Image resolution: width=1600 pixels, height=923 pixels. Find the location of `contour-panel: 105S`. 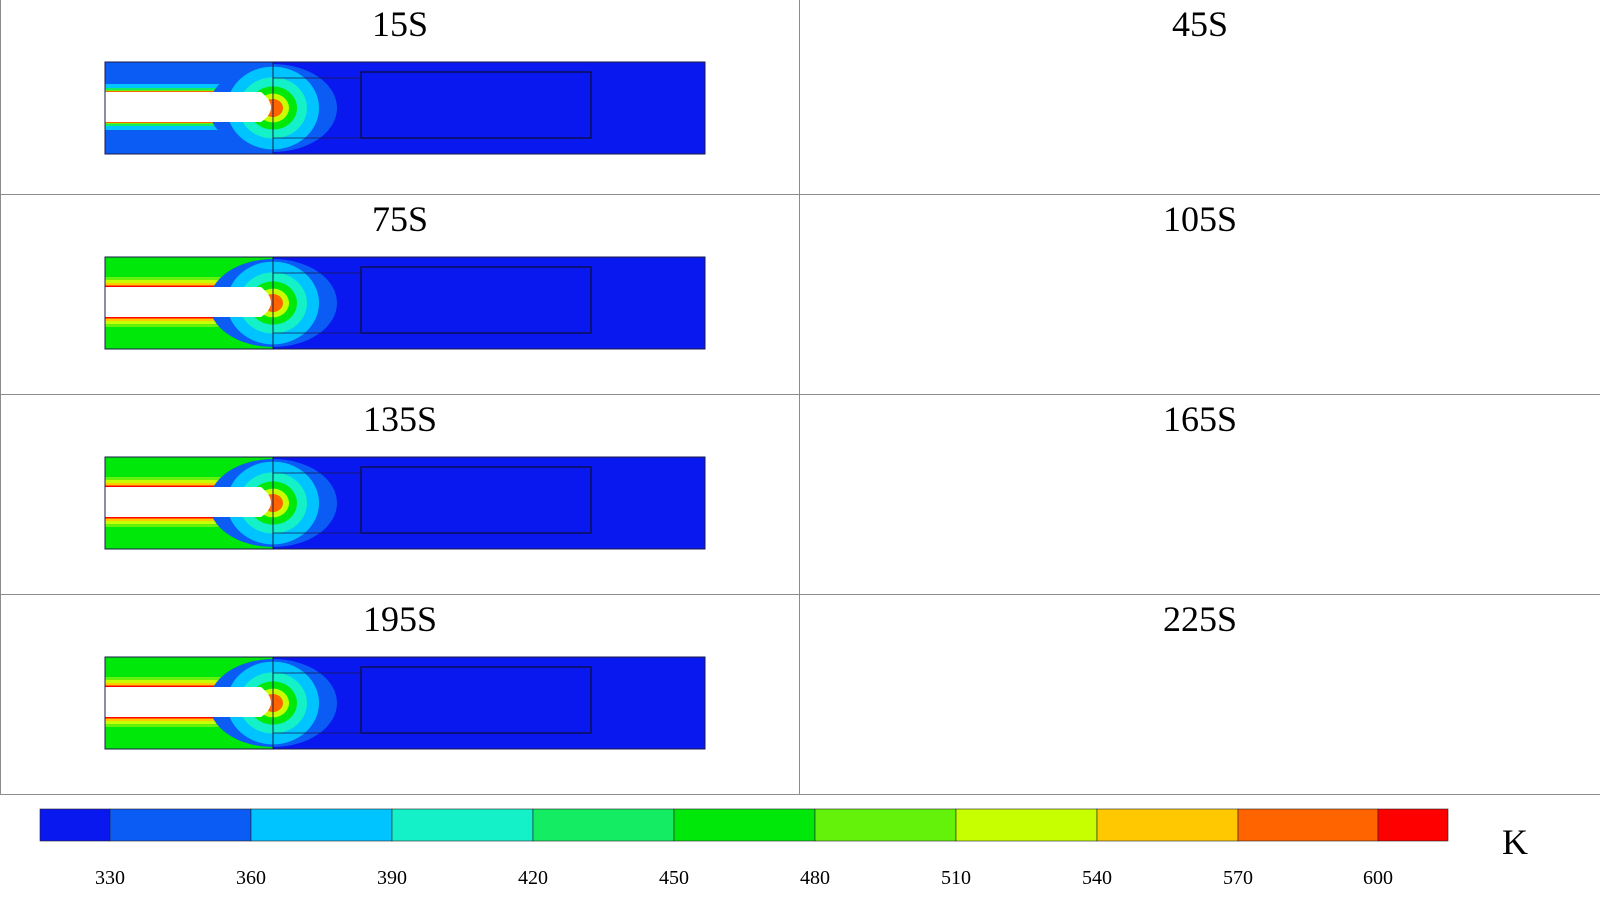

contour-panel: 105S is located at coordinates (1200, 295).